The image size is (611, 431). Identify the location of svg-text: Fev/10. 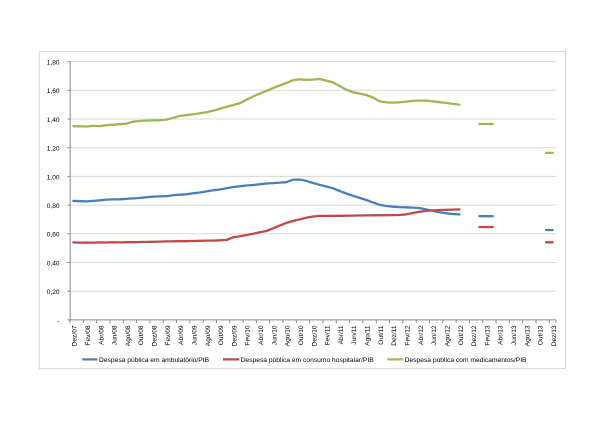
(248, 335).